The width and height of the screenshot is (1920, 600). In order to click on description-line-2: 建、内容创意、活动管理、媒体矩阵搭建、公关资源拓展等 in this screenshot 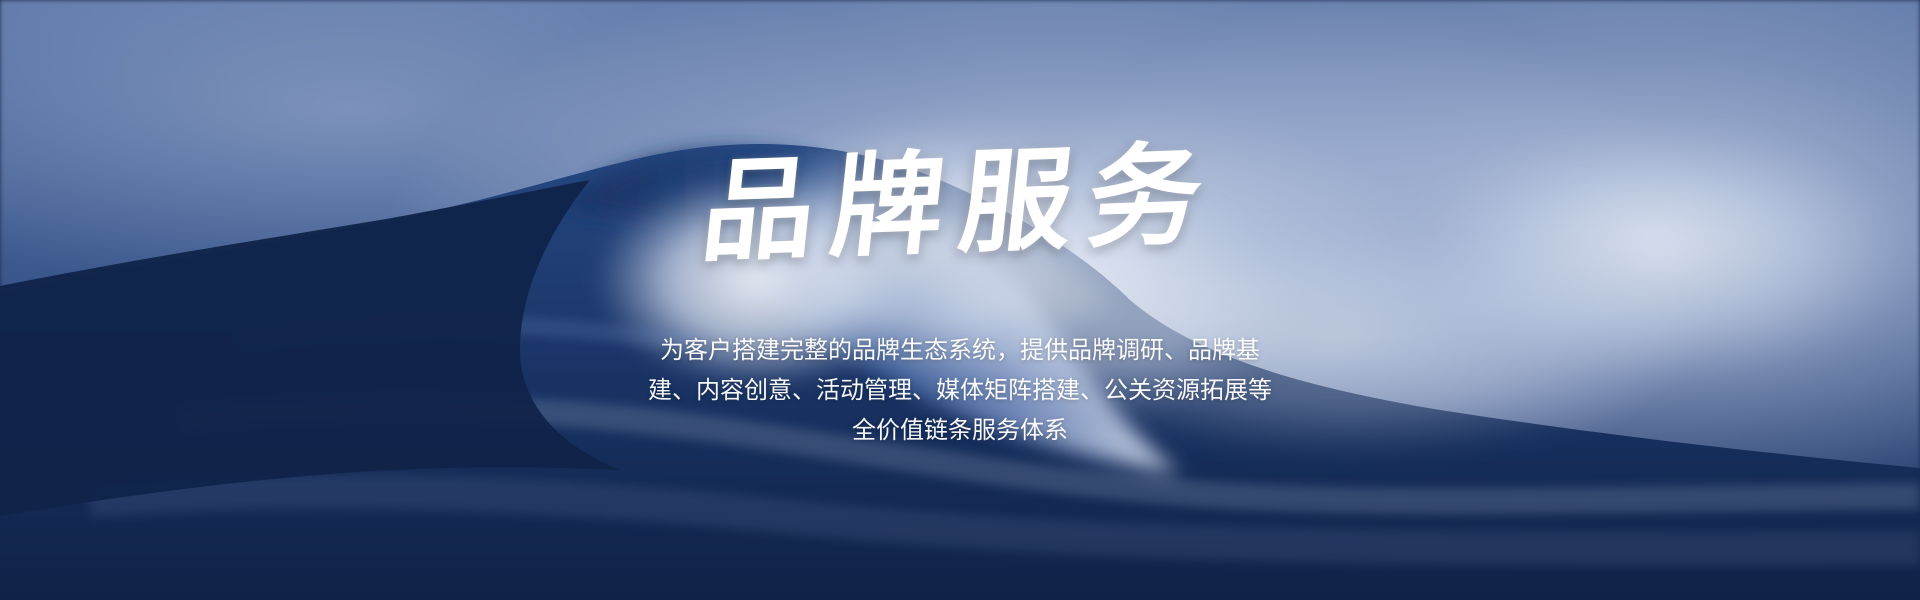, I will do `click(960, 390)`.